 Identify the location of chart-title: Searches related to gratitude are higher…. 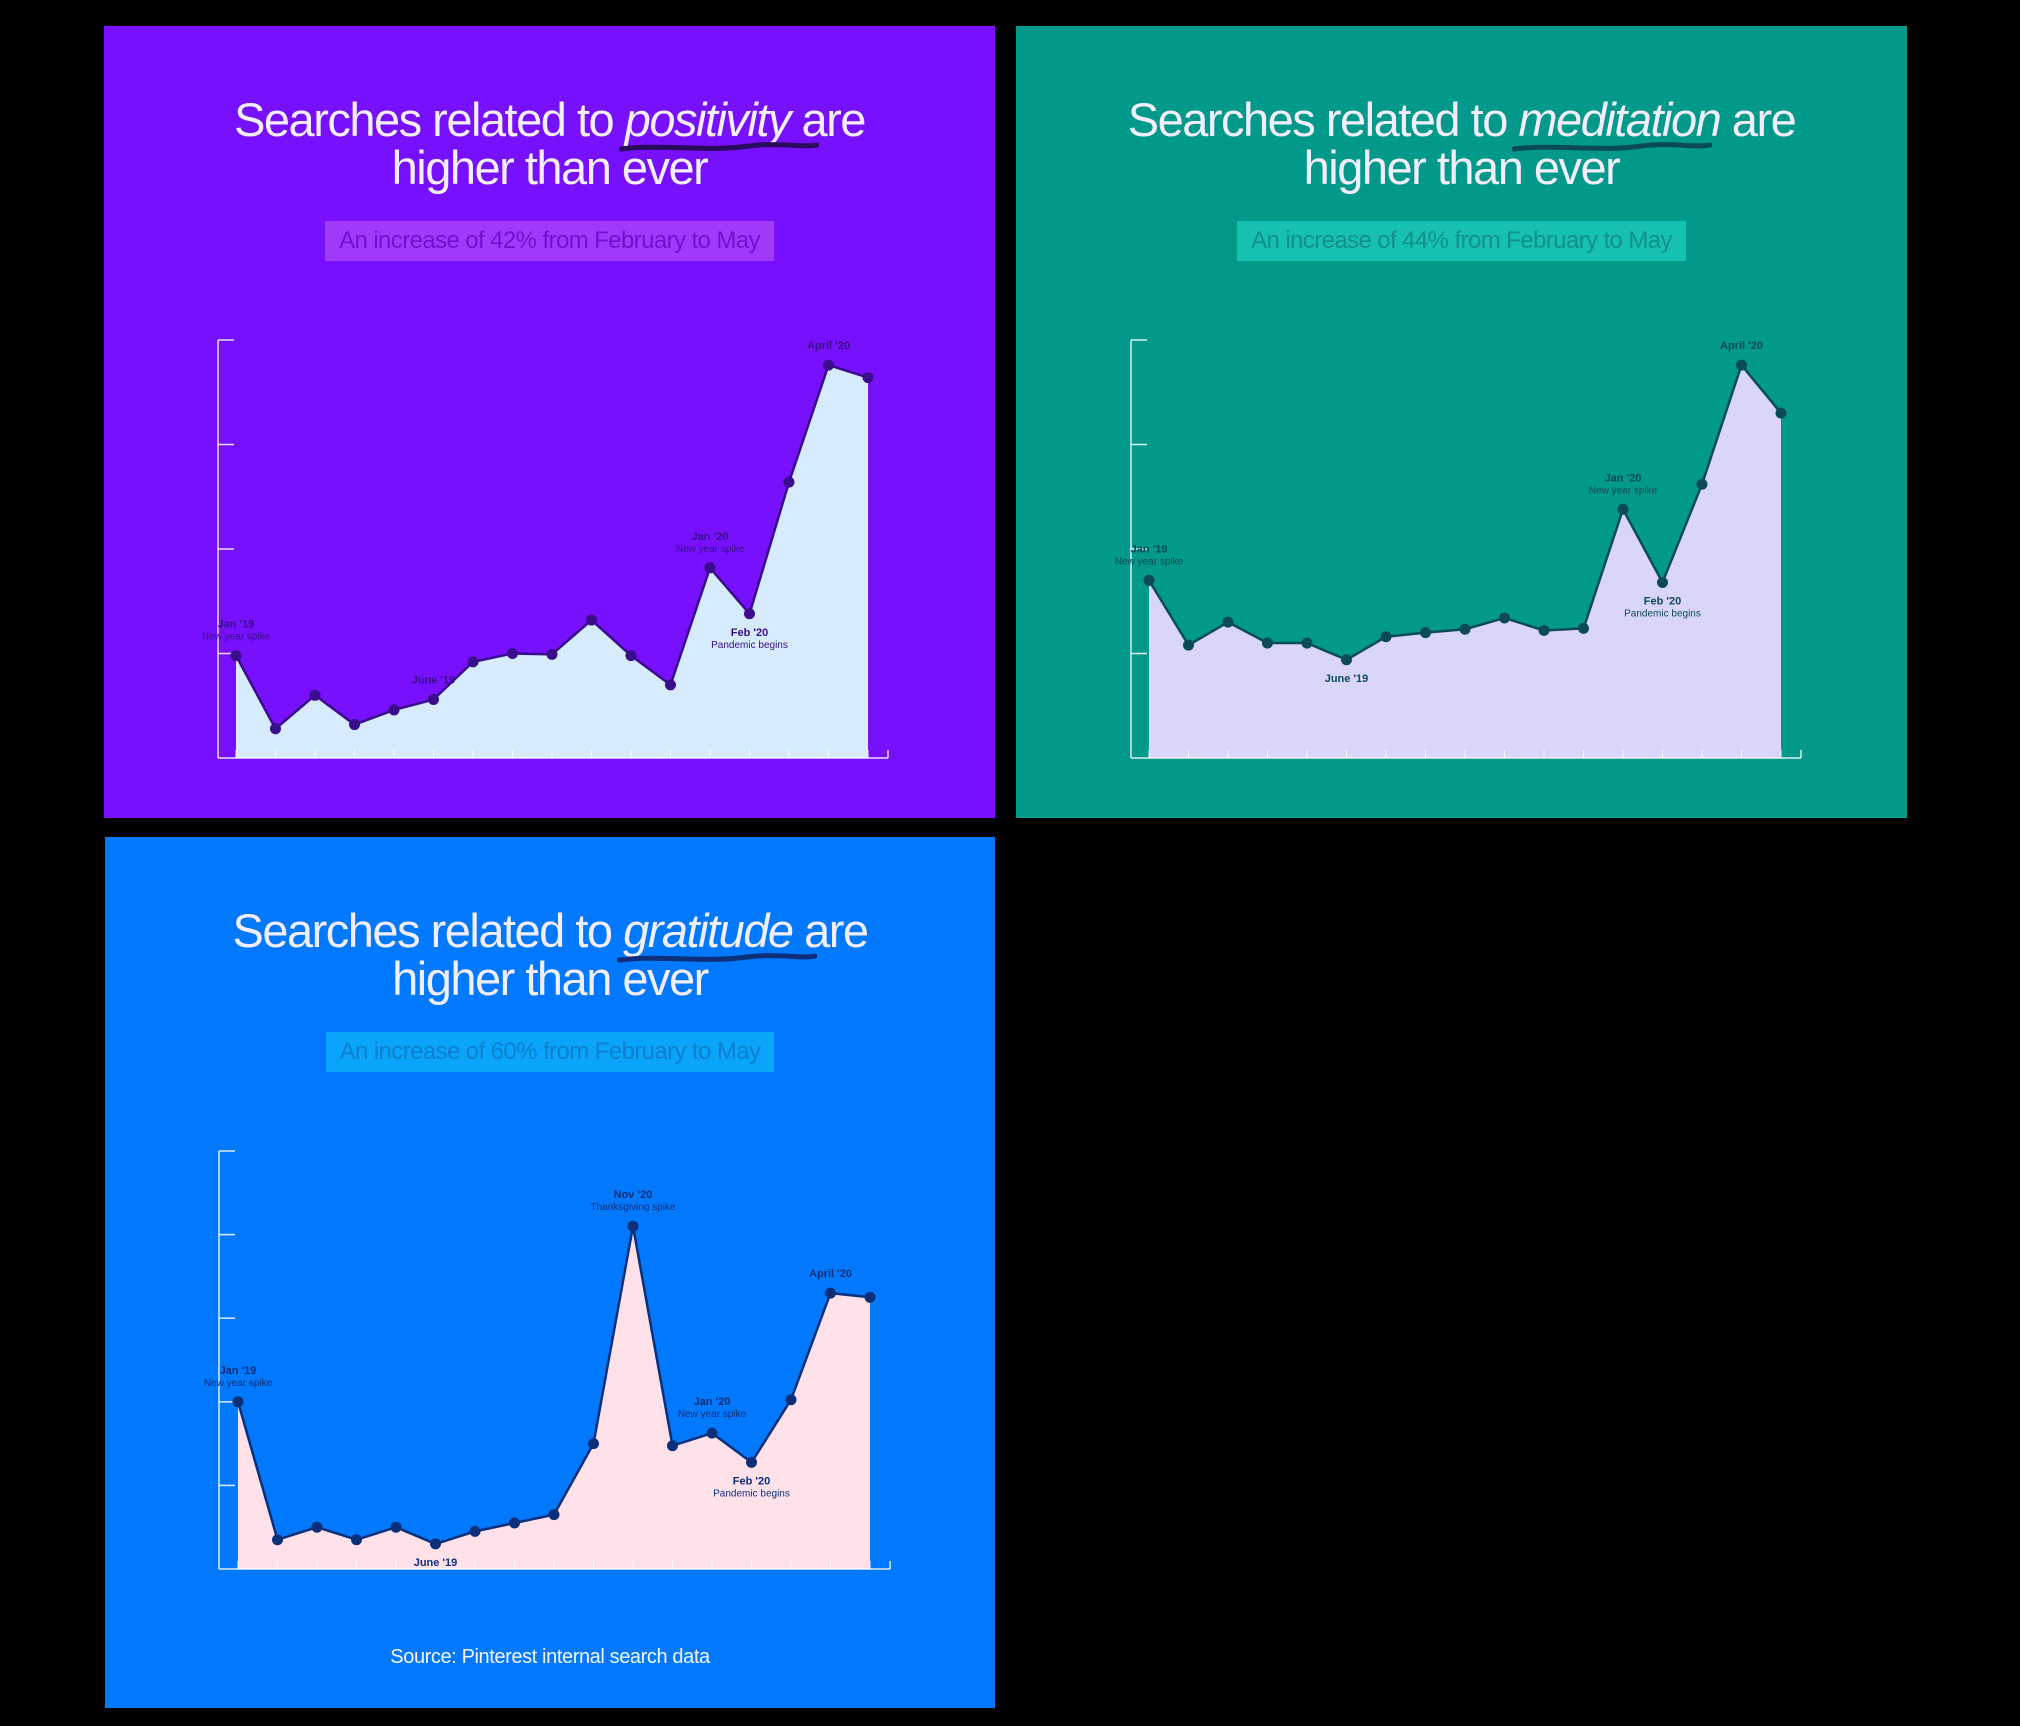
(550, 955).